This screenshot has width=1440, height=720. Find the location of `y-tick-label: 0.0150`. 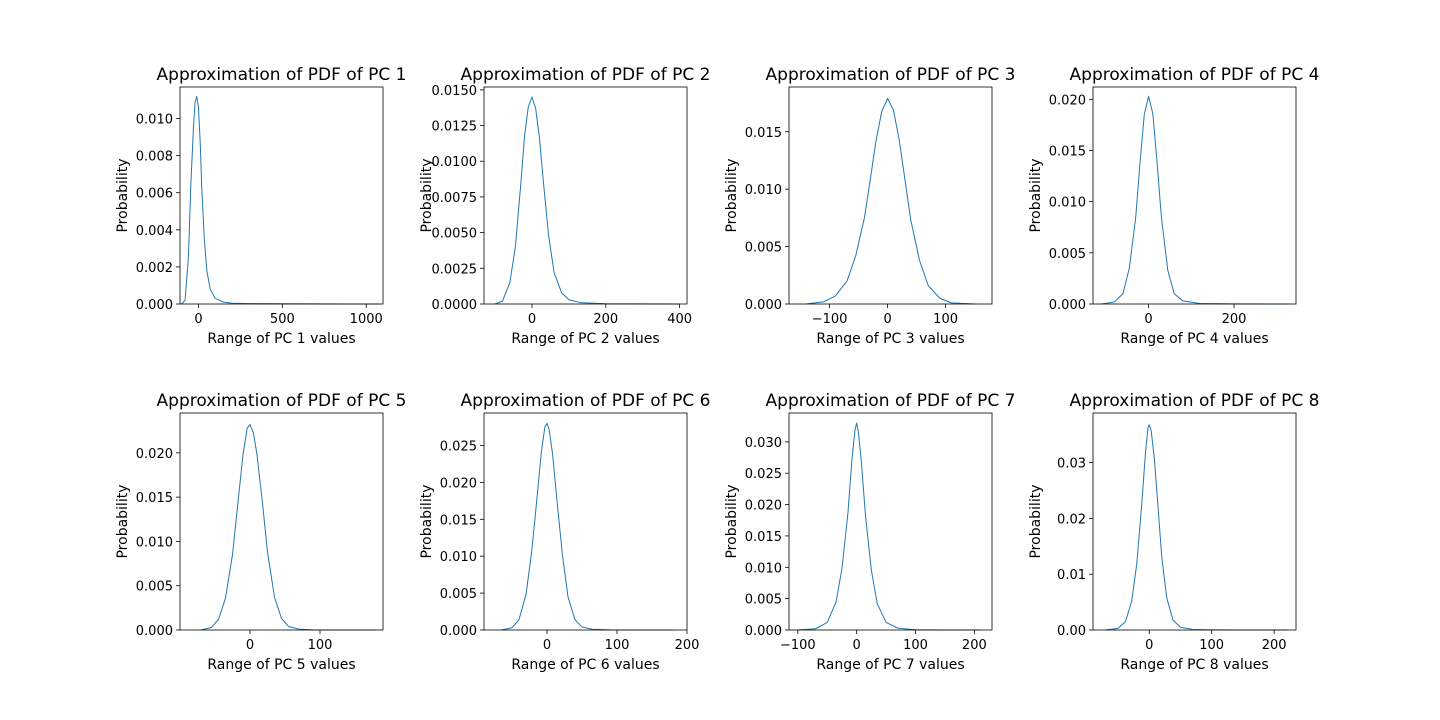

y-tick-label: 0.0150 is located at coordinates (455, 91).